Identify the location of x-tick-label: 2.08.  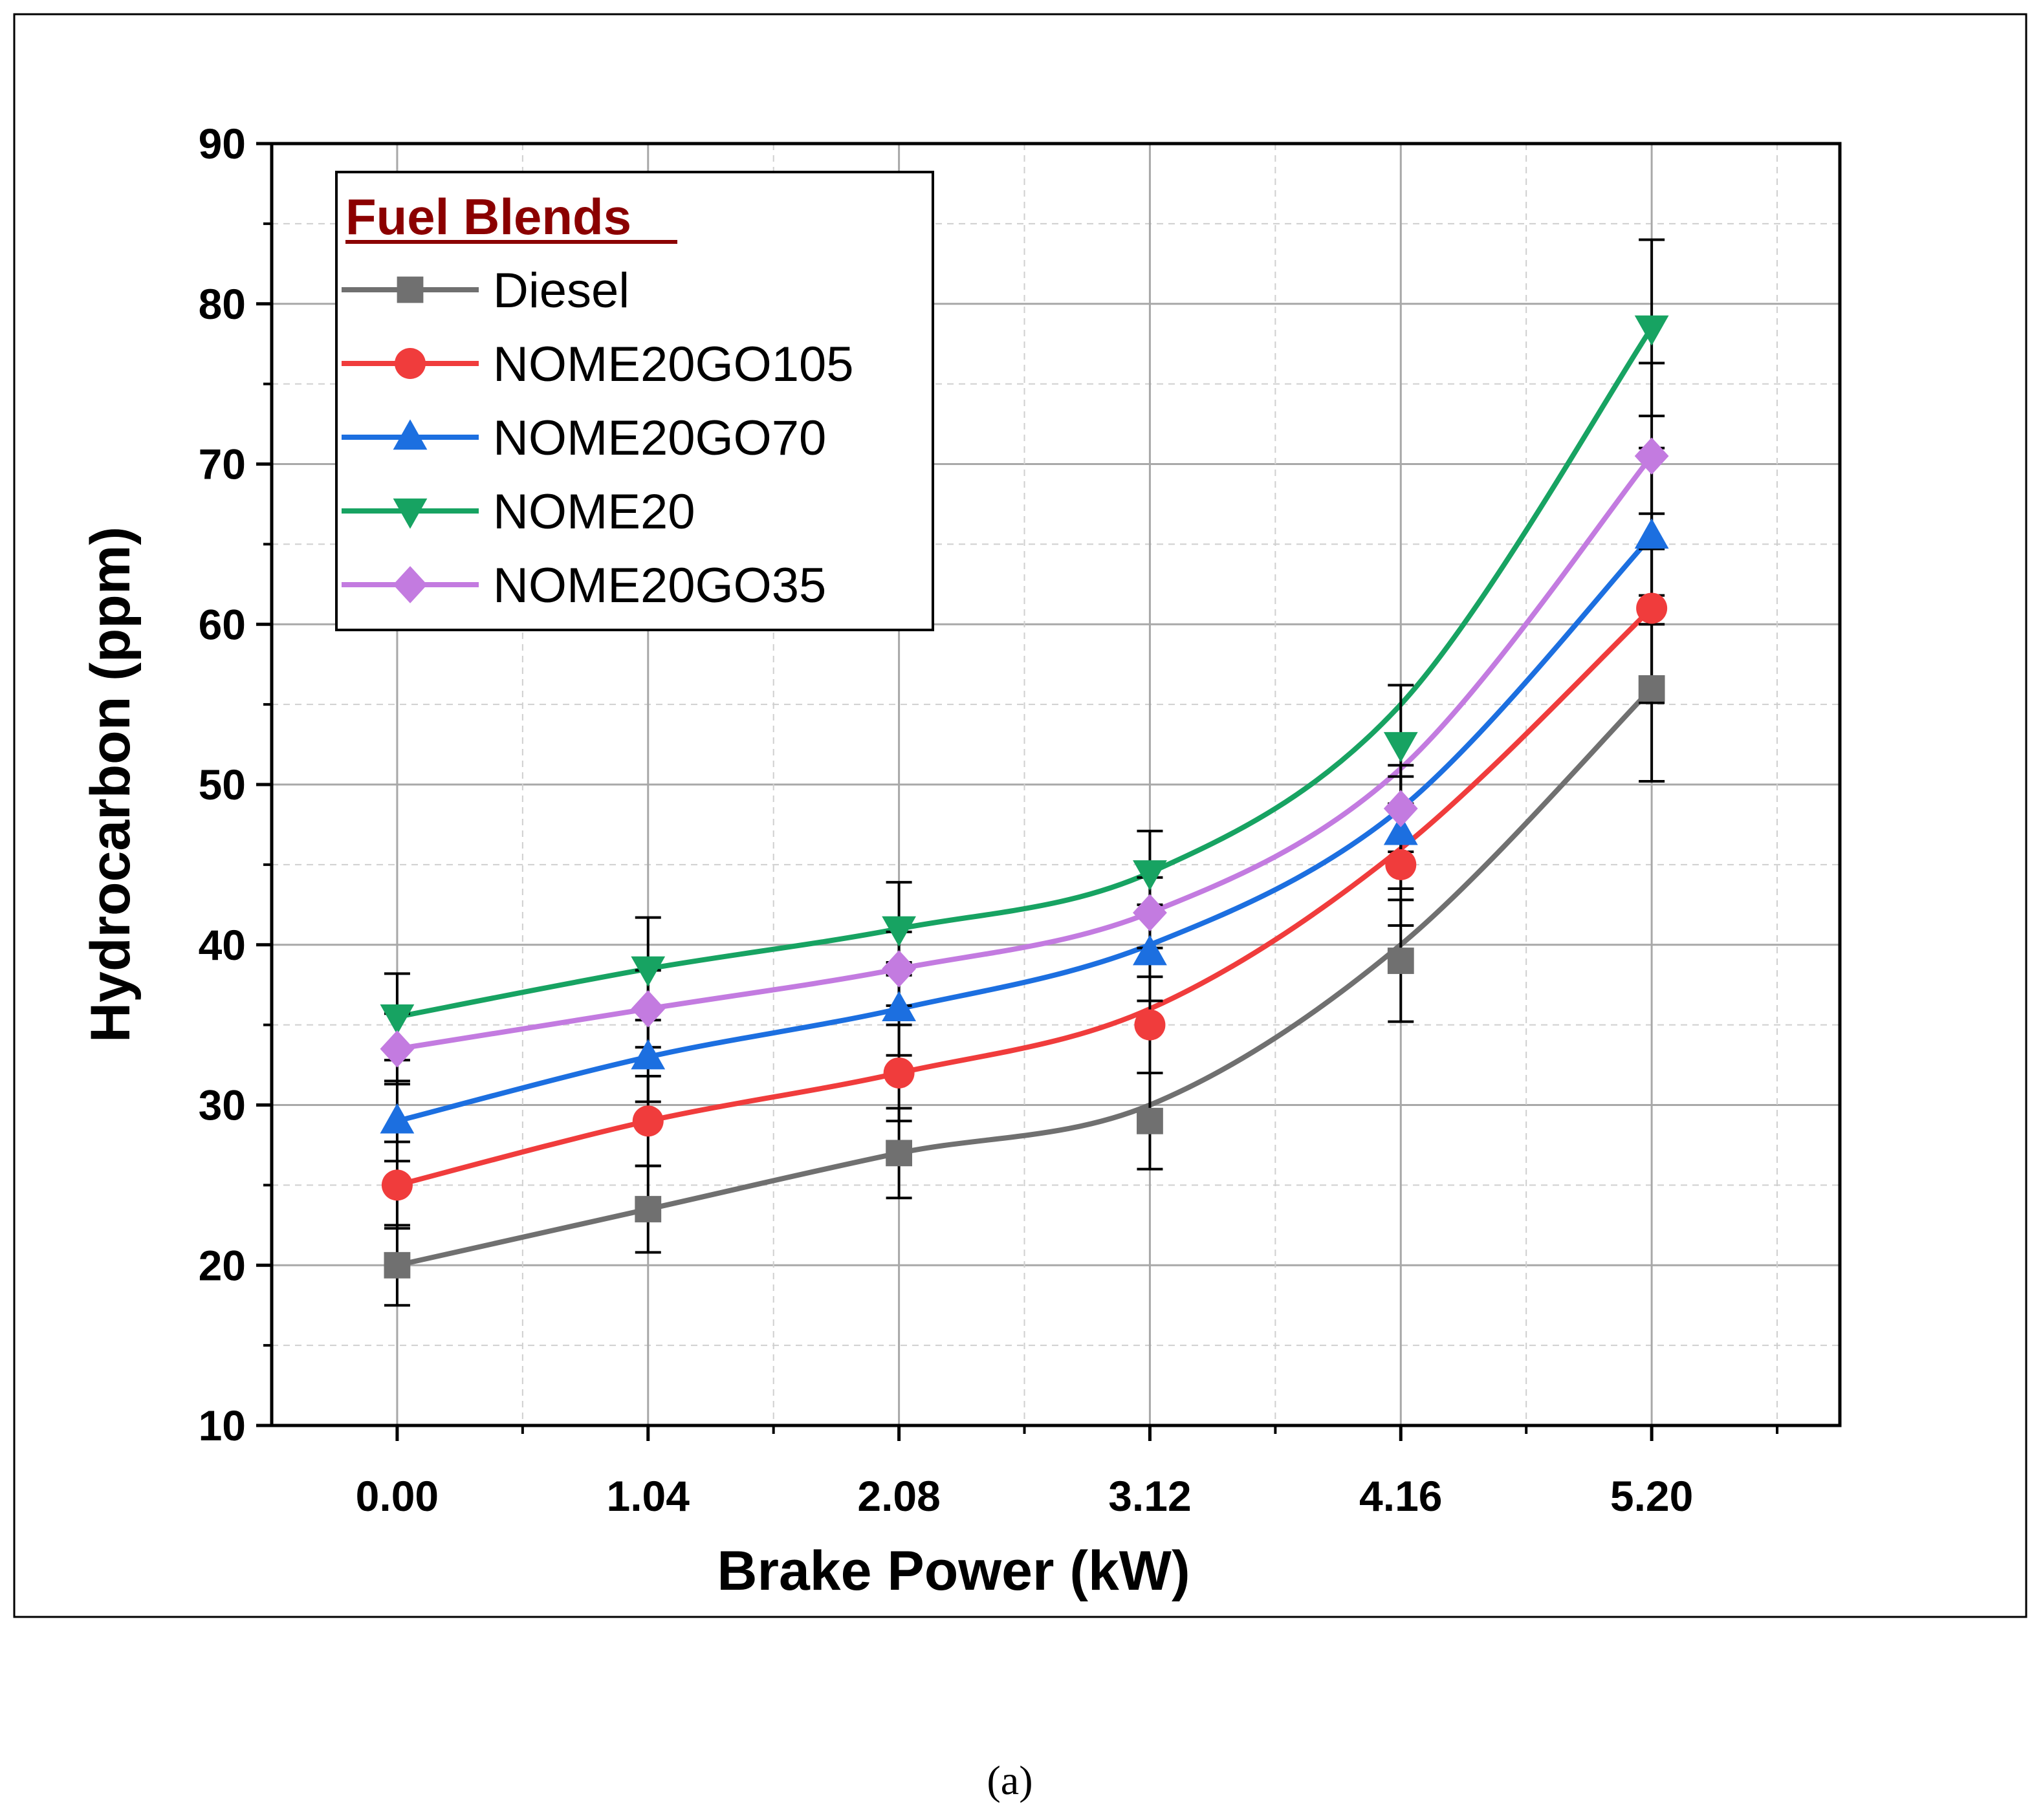
(899, 1496).